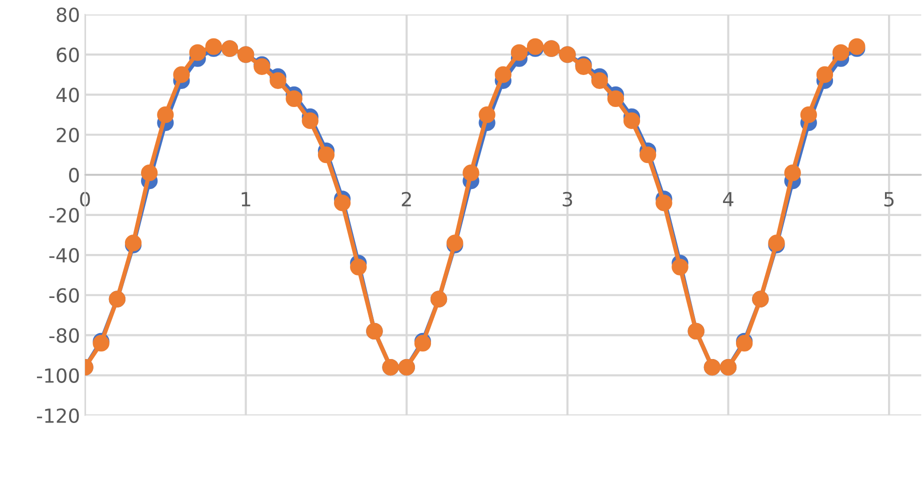  I want to click on y-tick-label: -100, so click(57, 375).